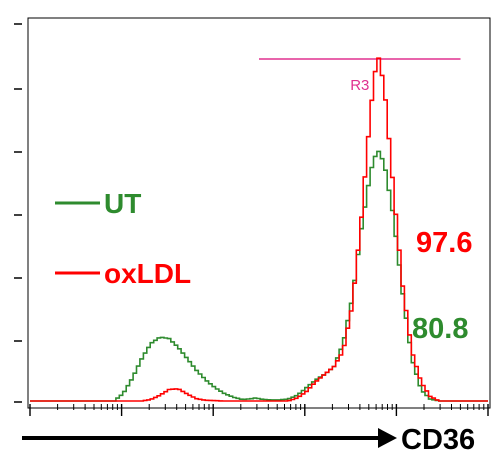 The image size is (501, 461). Describe the element at coordinates (18, 213) in the screenshot. I see `y-axis-ticks` at that location.